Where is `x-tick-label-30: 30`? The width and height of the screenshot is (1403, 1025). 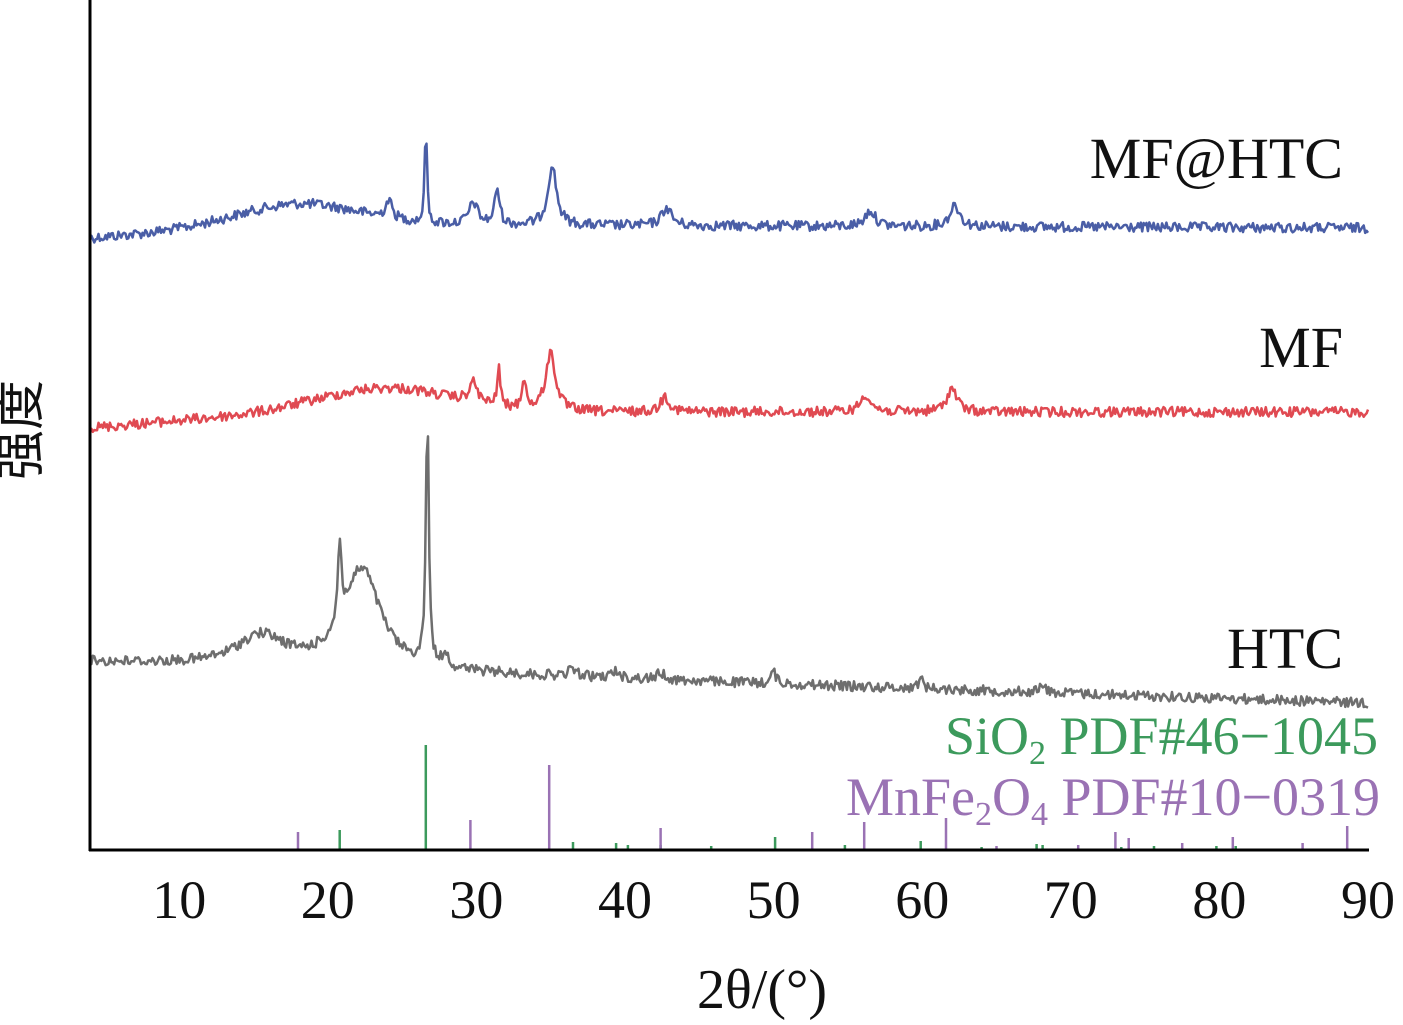
x-tick-label-30: 30 is located at coordinates (476, 900).